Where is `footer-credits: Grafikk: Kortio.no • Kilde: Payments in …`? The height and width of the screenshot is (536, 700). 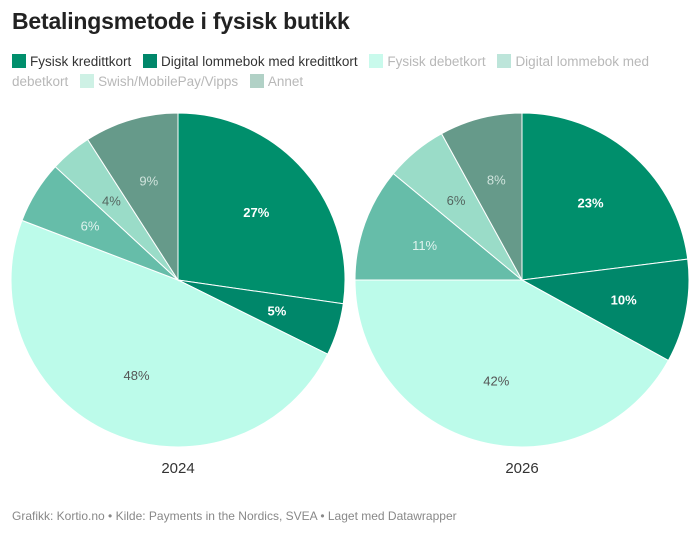 footer-credits: Grafikk: Kortio.no • Kilde: Payments in … is located at coordinates (234, 516).